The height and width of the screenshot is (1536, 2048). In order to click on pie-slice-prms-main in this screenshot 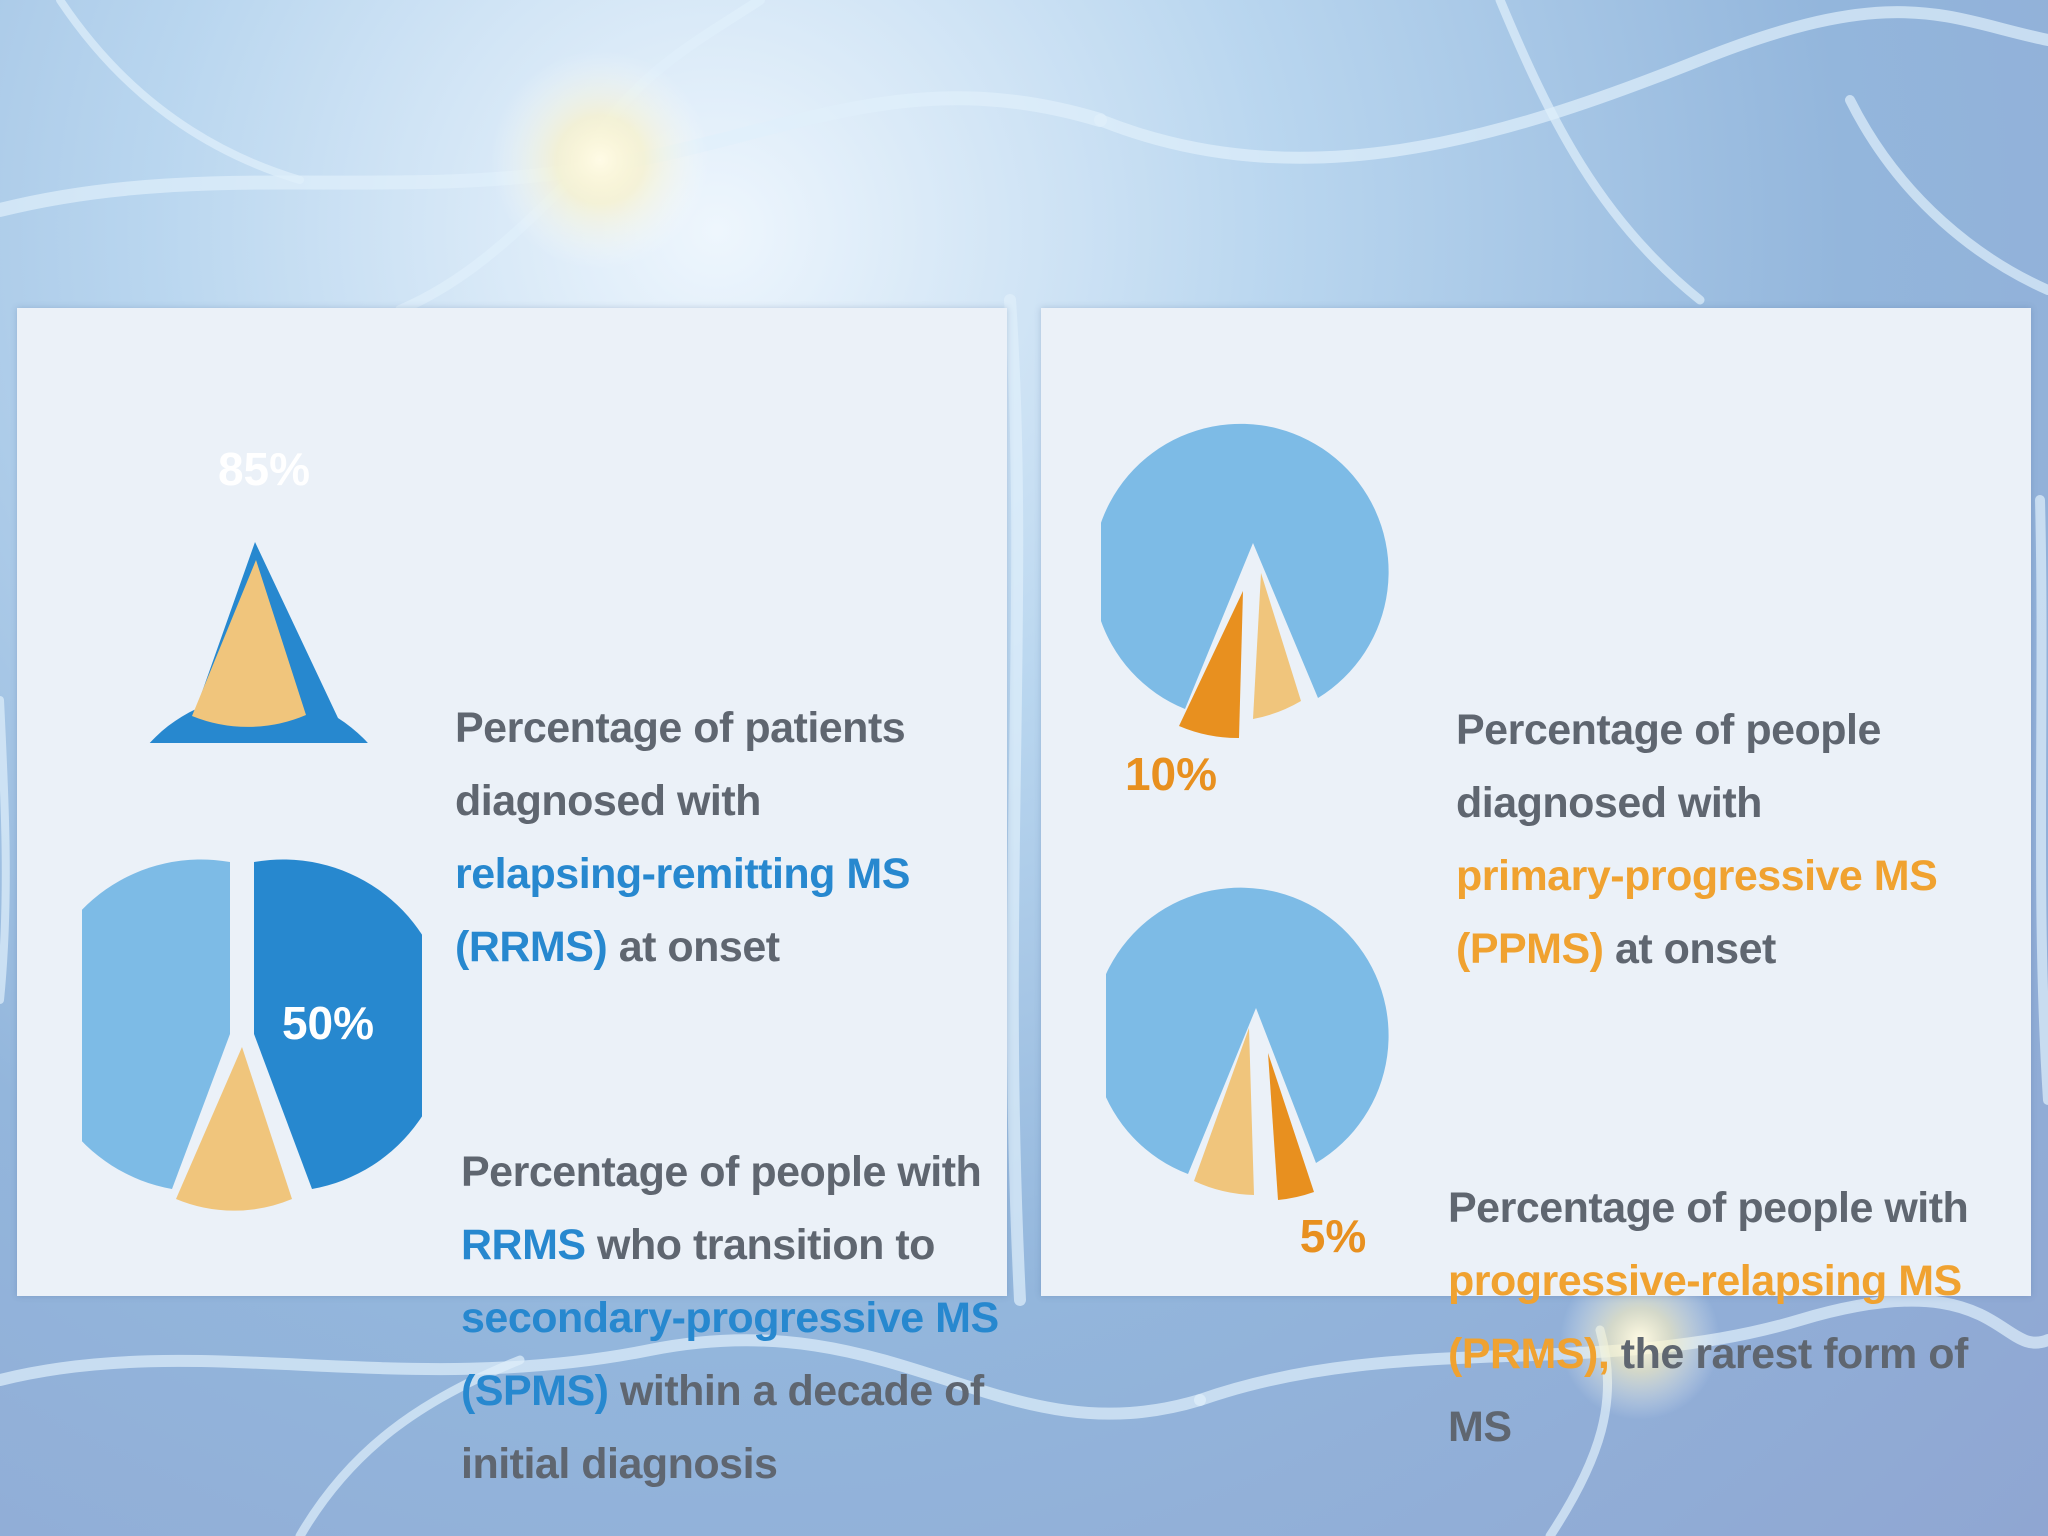, I will do `click(1247, 1030)`.